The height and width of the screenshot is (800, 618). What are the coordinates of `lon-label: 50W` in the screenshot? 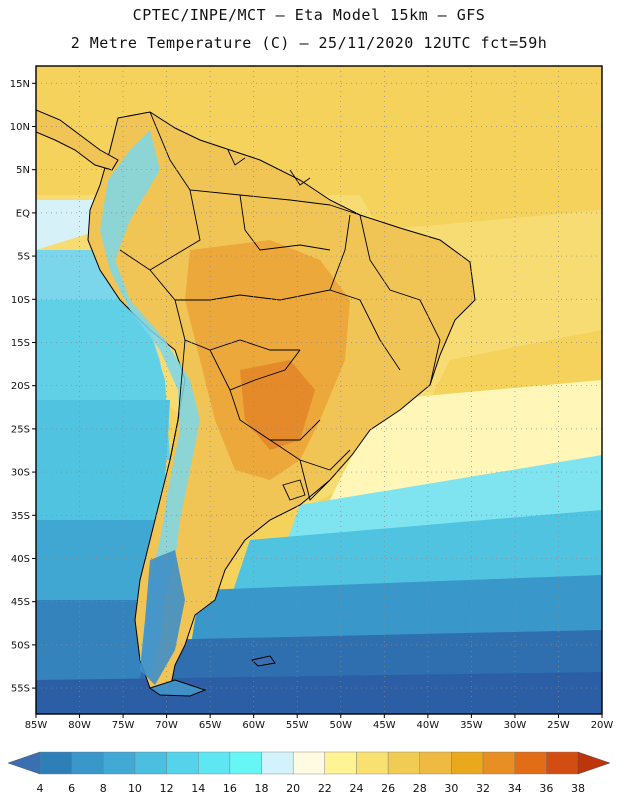 It's located at (340, 725).